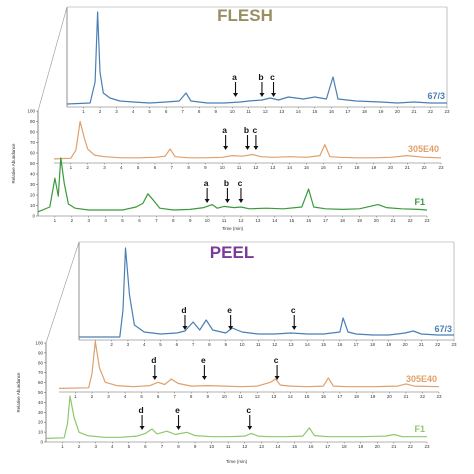  What do you see at coordinates (62, 292) in the screenshot?
I see `frame-depth-line` at bounding box center [62, 292].